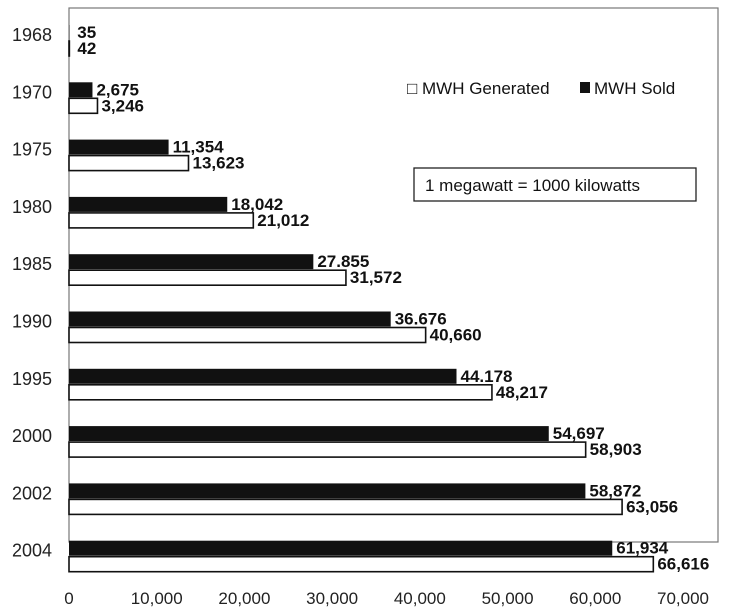 The image size is (738, 610). What do you see at coordinates (309, 434) in the screenshot?
I see `bar-sold-2000` at bounding box center [309, 434].